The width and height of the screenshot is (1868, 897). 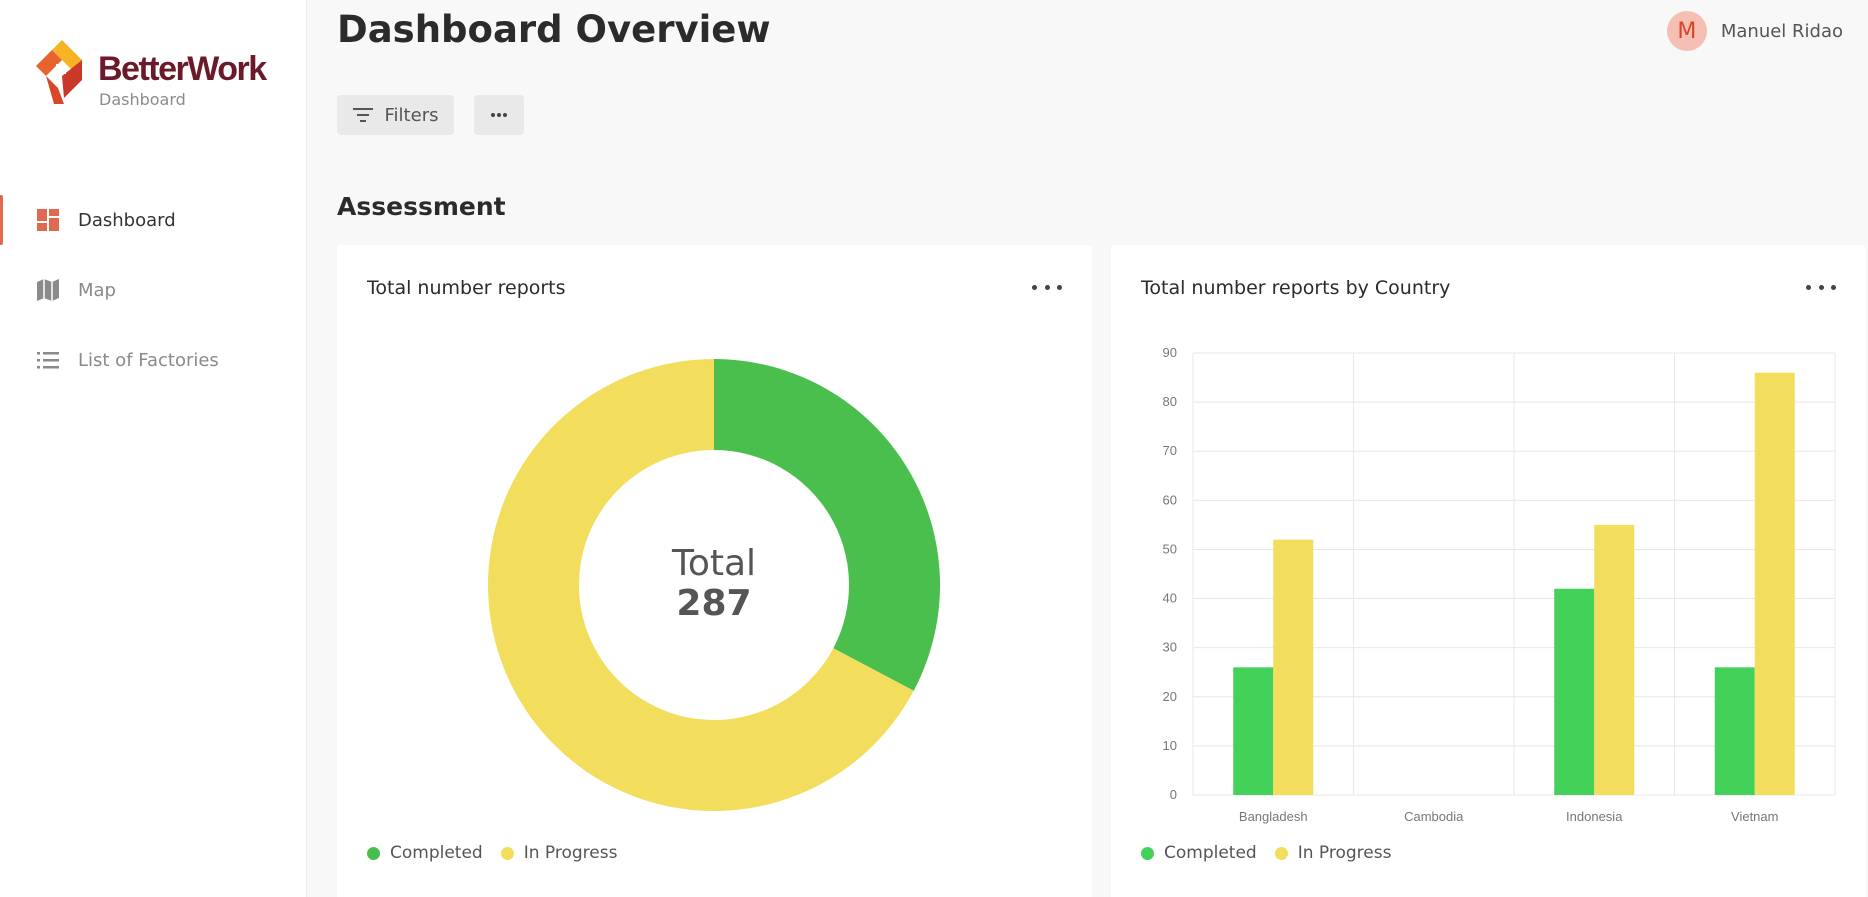 What do you see at coordinates (1594, 816) in the screenshot?
I see `x-tick-label: Indonesia` at bounding box center [1594, 816].